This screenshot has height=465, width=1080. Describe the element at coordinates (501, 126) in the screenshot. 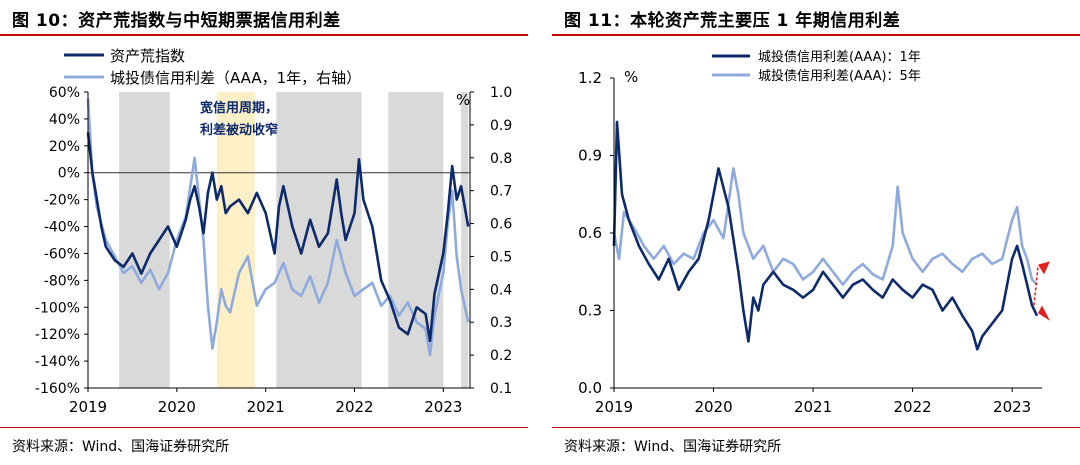

I see `right-tick-label: 0.9` at that location.